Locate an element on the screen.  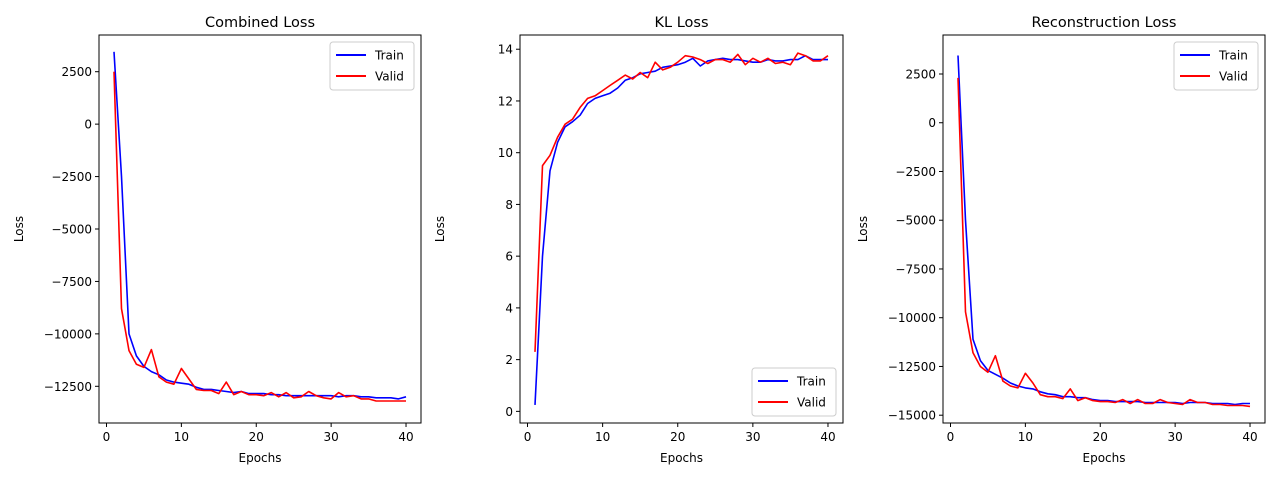
y-tick-label: 12 is located at coordinates (505, 101).